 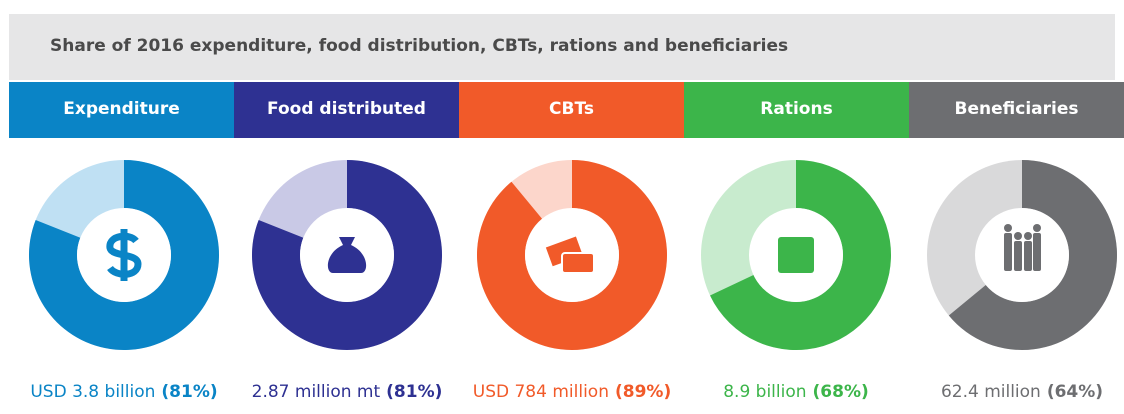 I want to click on caption: 8.9 billion (68%), so click(x=796, y=392).